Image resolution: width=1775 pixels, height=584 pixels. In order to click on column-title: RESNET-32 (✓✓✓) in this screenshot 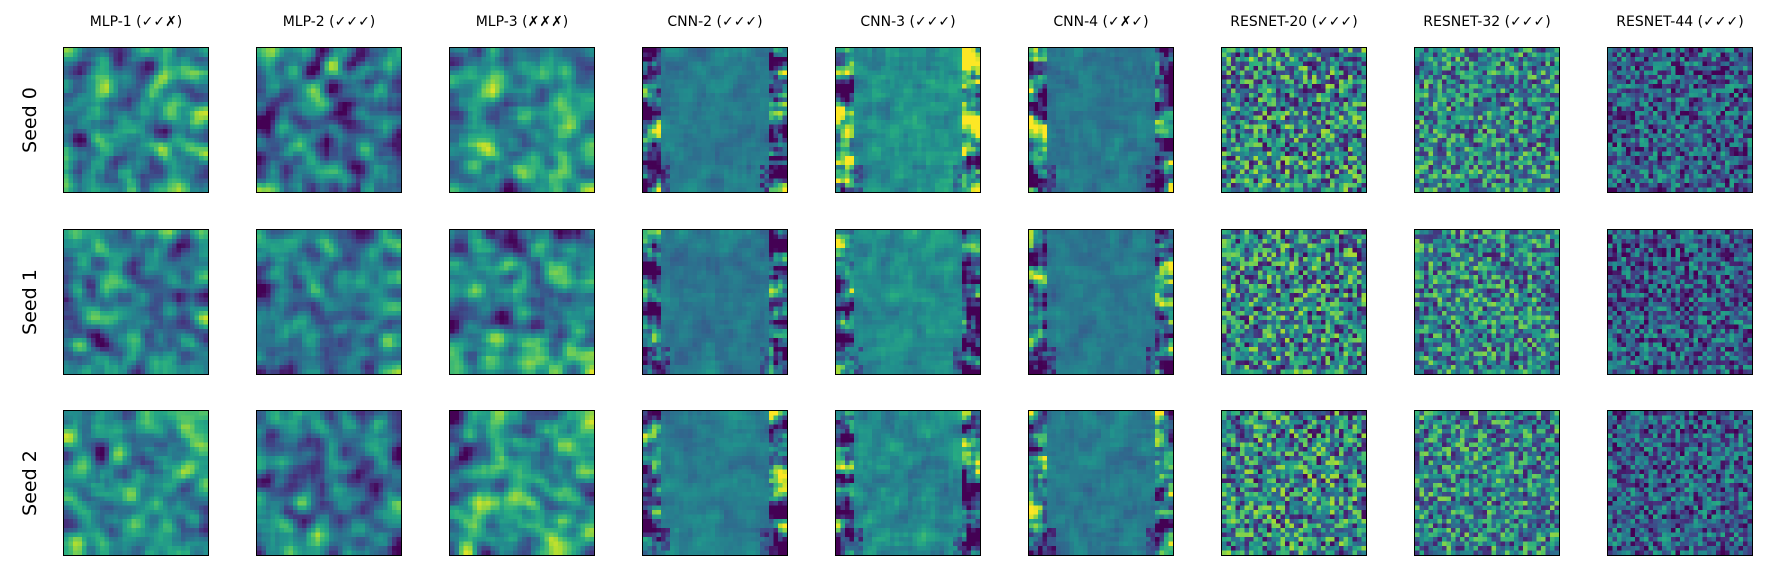, I will do `click(1487, 22)`.